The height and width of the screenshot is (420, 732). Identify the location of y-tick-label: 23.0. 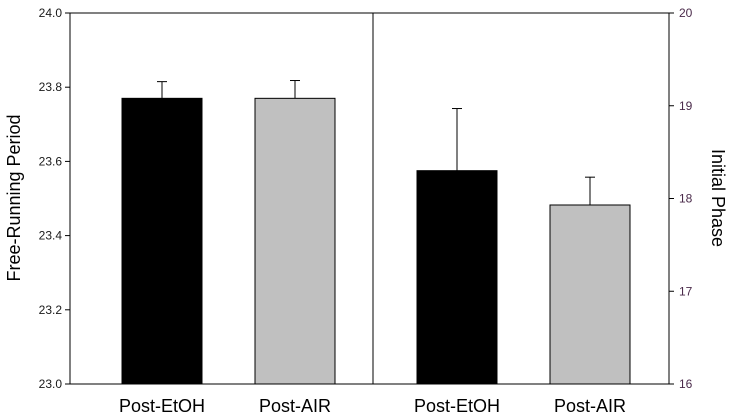
(51, 384).